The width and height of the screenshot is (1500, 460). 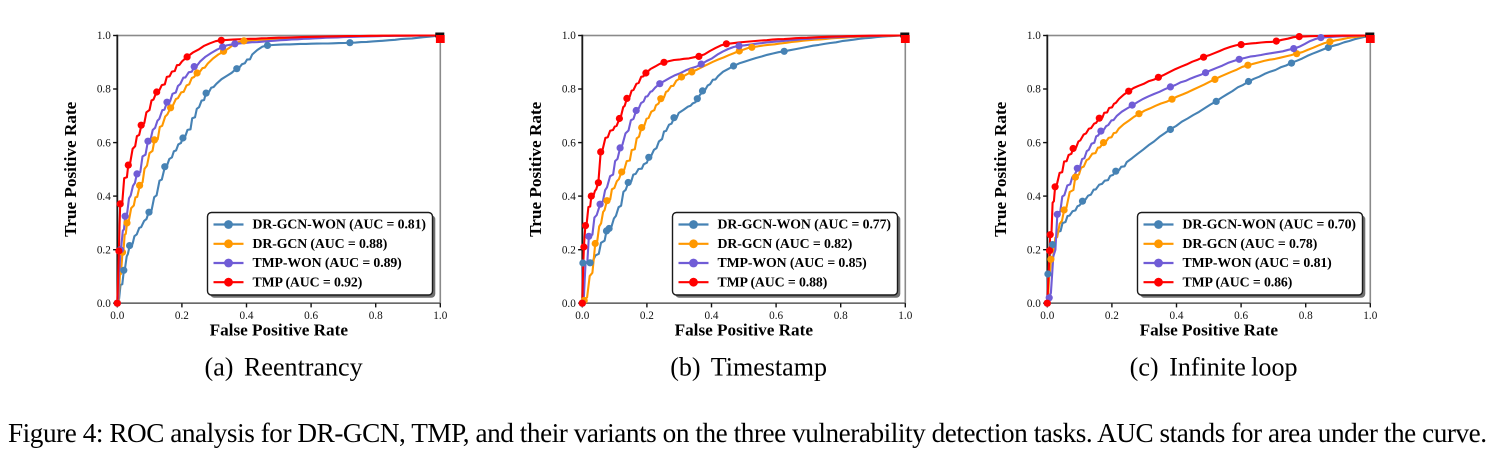 I want to click on svg-text: (c) Infinite loop, so click(x=1214, y=366).